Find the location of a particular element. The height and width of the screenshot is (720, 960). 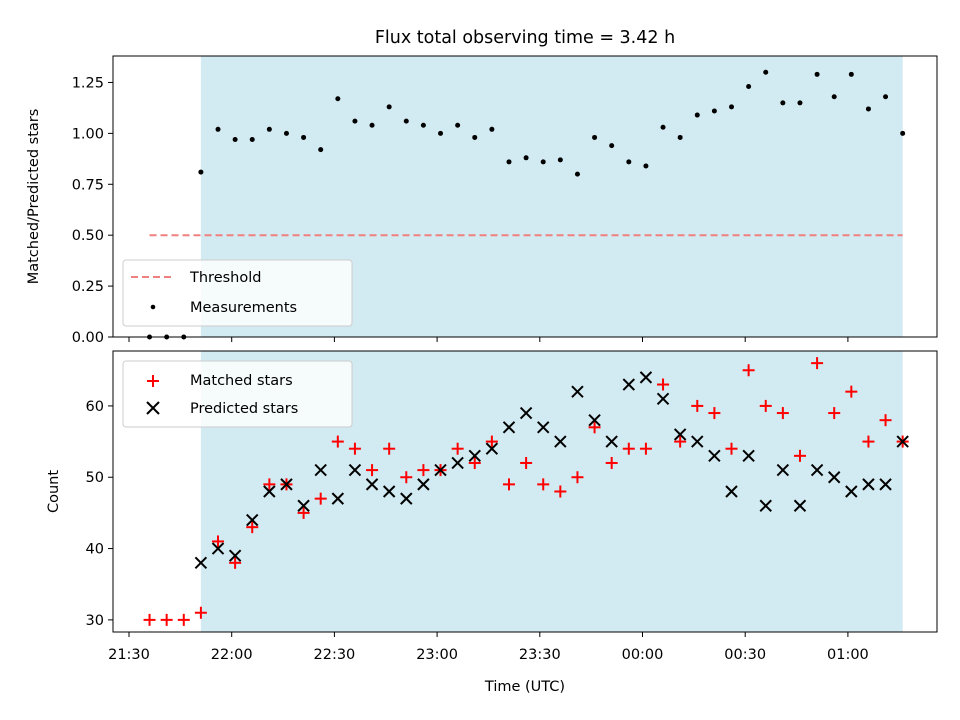

x-tick-label: 22:30 is located at coordinates (335, 655).